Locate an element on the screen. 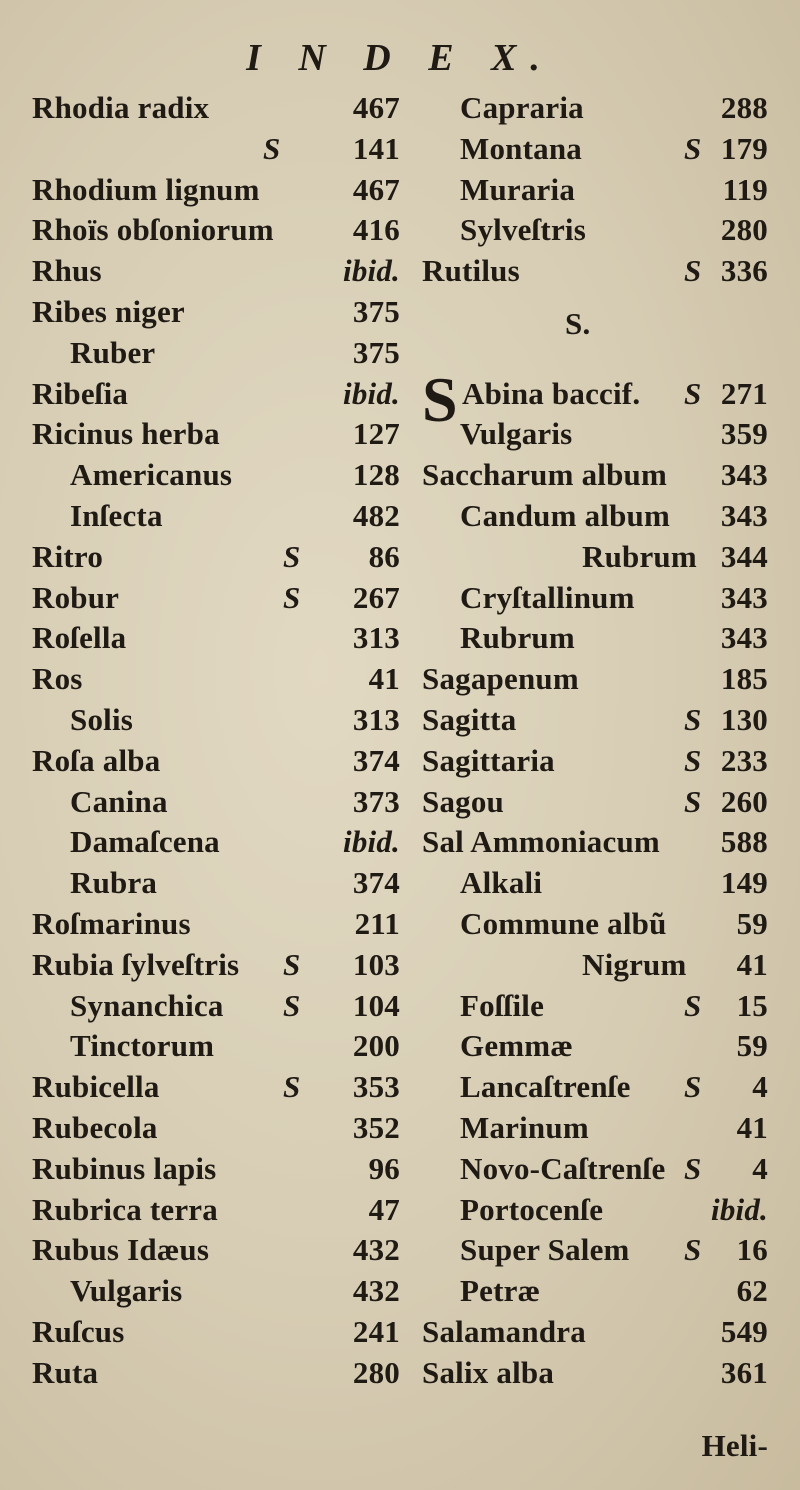  page-number: 59 is located at coordinates (752, 1046).